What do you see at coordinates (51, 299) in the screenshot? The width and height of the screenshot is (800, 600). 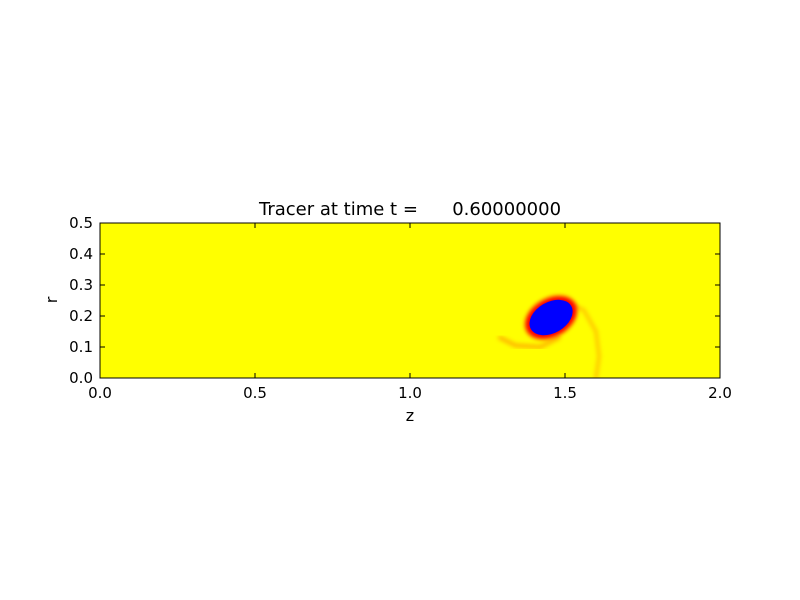 I see `y-axis-label: r` at bounding box center [51, 299].